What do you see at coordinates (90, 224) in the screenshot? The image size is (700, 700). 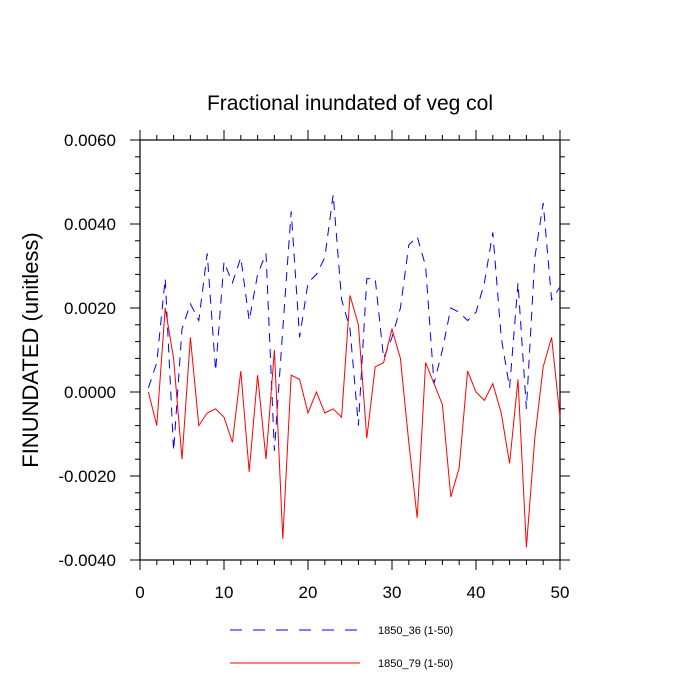 I see `y-tick-label: 0.0040` at bounding box center [90, 224].